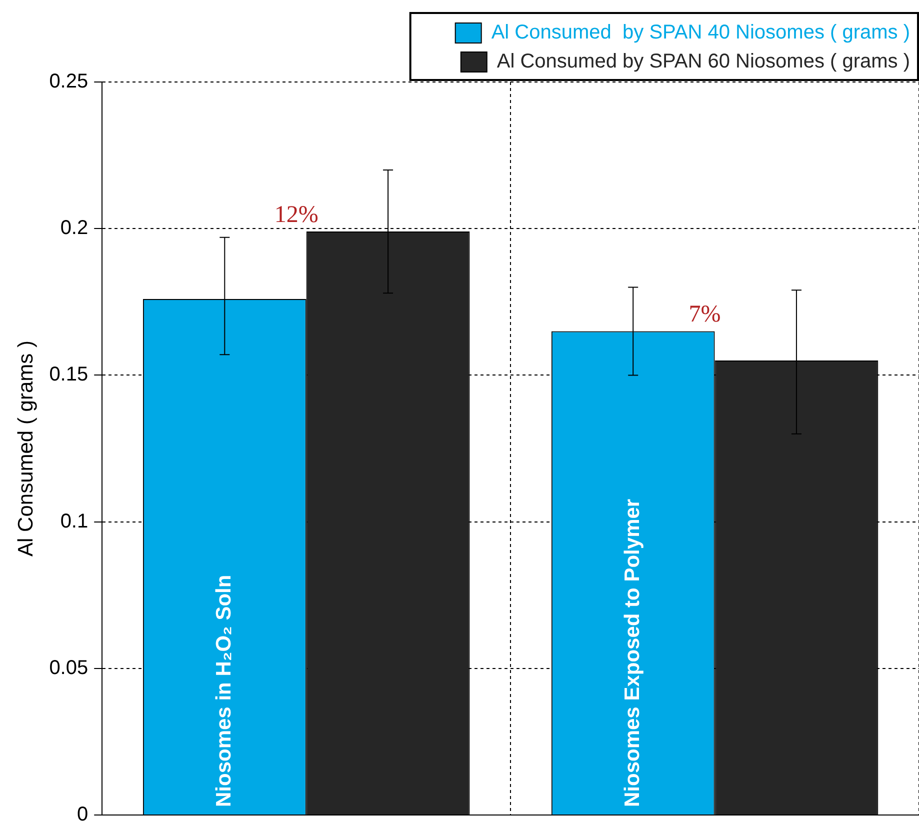  What do you see at coordinates (632, 652) in the screenshot?
I see `x-tick-label: Niosomes Exposed to Polymer` at bounding box center [632, 652].